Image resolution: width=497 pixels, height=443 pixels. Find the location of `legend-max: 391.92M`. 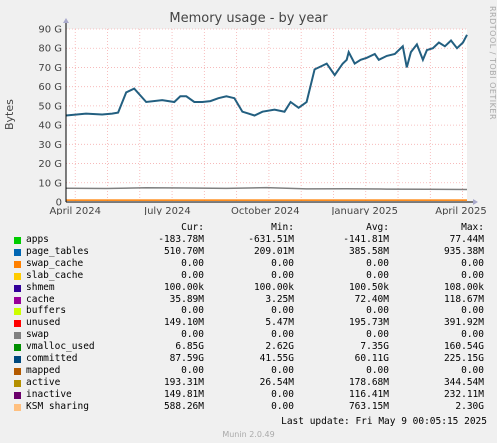

legend-max: 391.92M is located at coordinates (463, 323).